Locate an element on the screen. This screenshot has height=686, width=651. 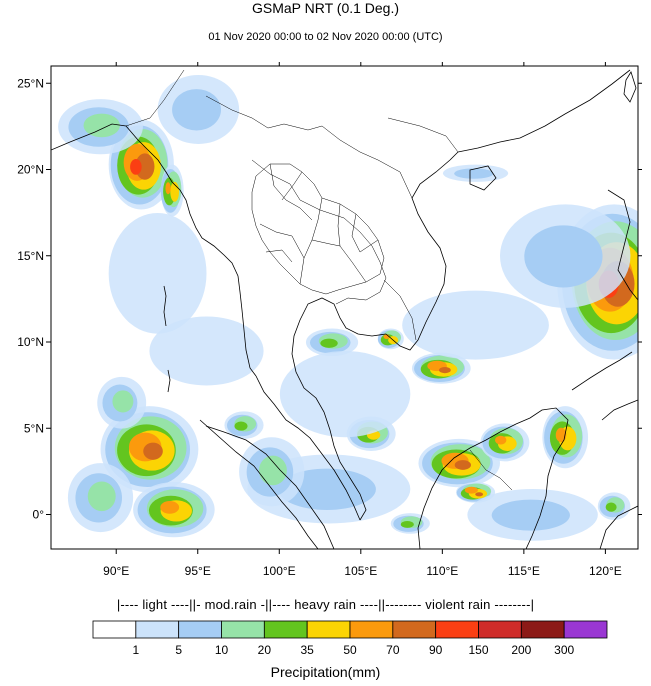
colorbar-tick-label: 300 is located at coordinates (564, 650).